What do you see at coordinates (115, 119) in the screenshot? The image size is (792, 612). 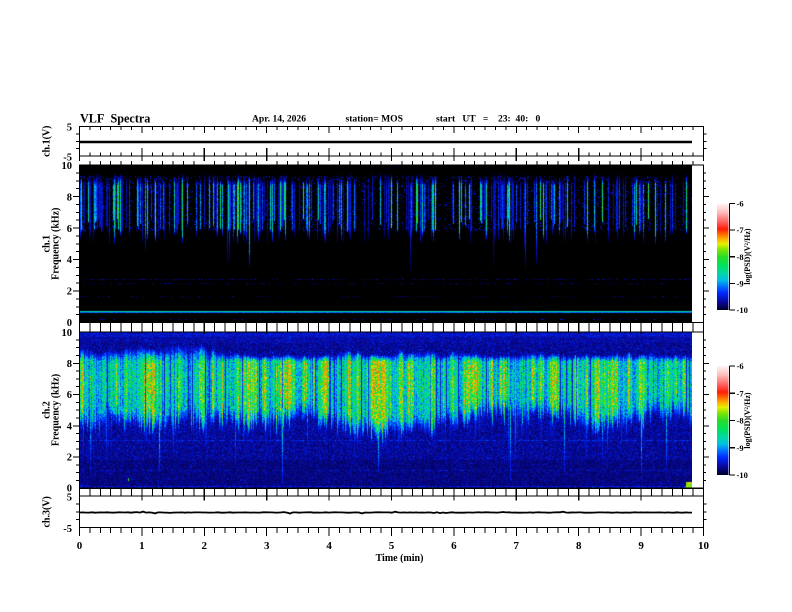 I see `svg-text: VLF Spectra` at bounding box center [115, 119].